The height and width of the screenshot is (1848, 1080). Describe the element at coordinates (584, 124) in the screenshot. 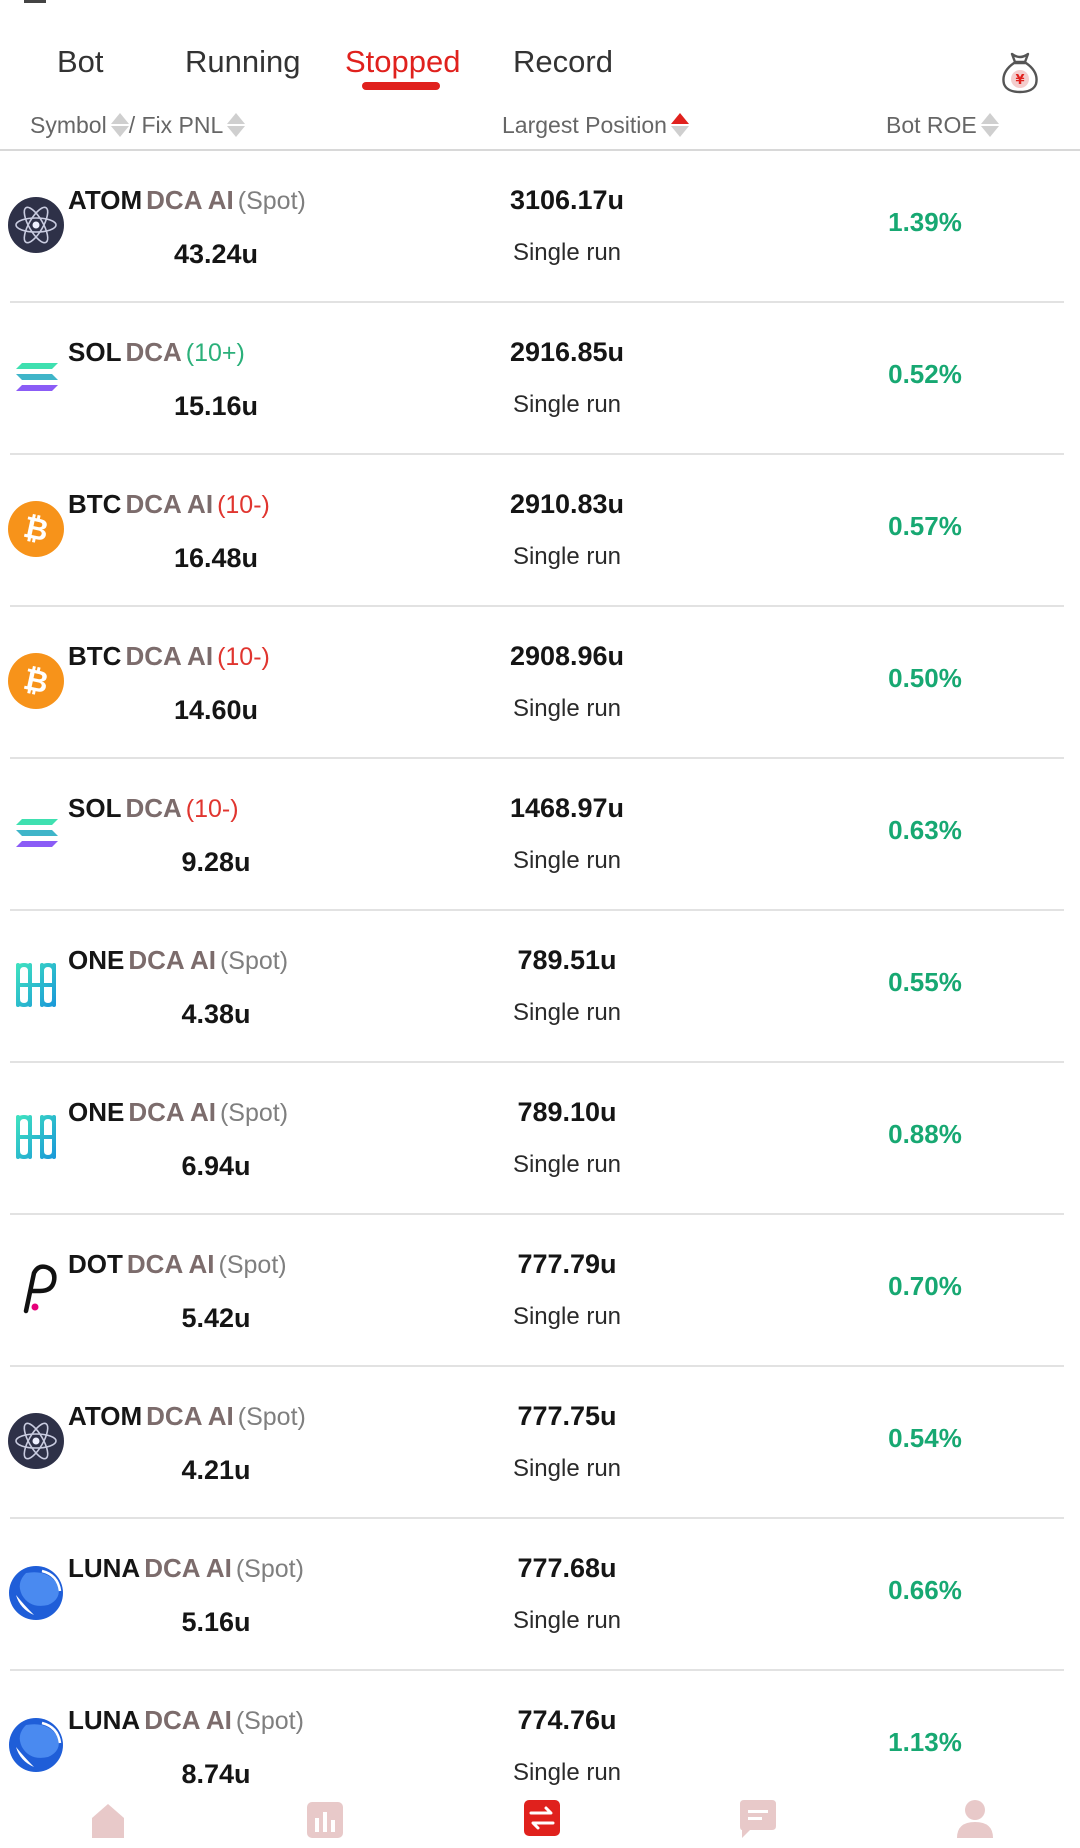

I see `largest-position-label: Largest Position` at that location.